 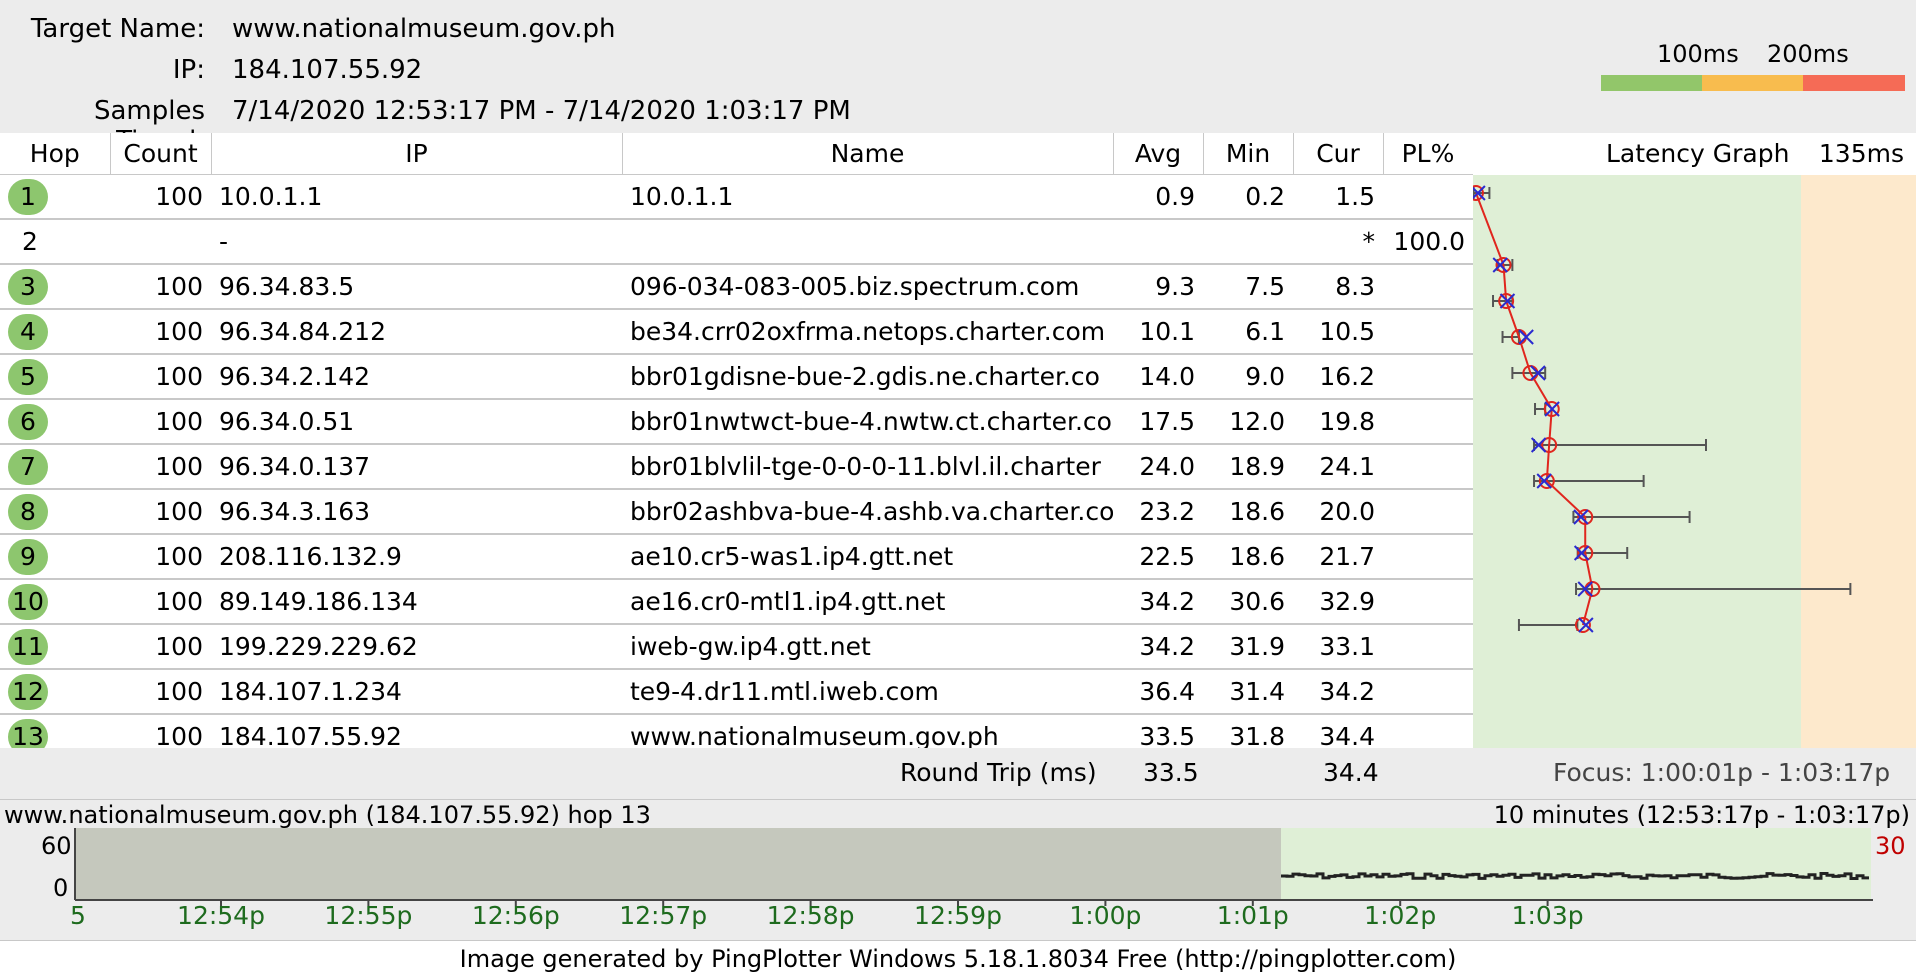 What do you see at coordinates (1861, 153) in the screenshot?
I see `latency-graph-scale: 135ms` at bounding box center [1861, 153].